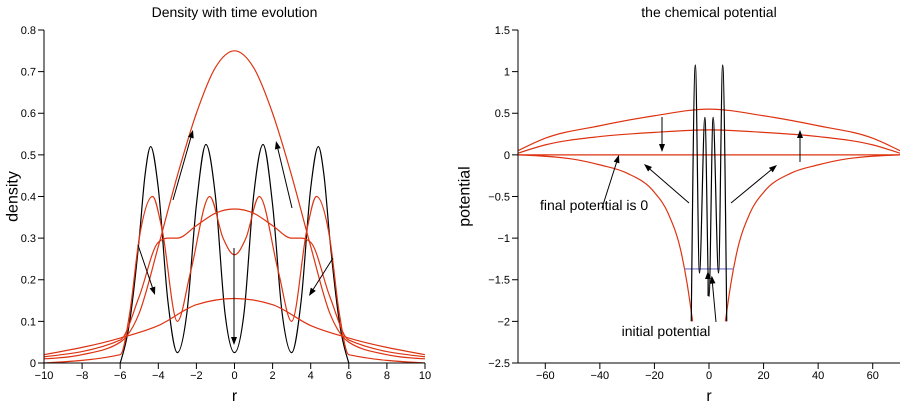 The image size is (902, 401). What do you see at coordinates (499, 280) in the screenshot?
I see `y-tick-label: −1.5` at bounding box center [499, 280].